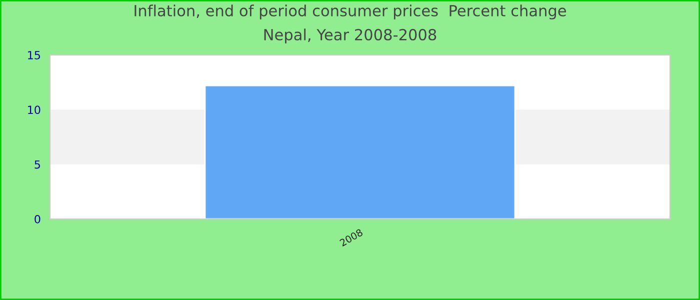 Image resolution: width=700 pixels, height=300 pixels. What do you see at coordinates (34, 55) in the screenshot?
I see `y-tick-label: 15` at bounding box center [34, 55].